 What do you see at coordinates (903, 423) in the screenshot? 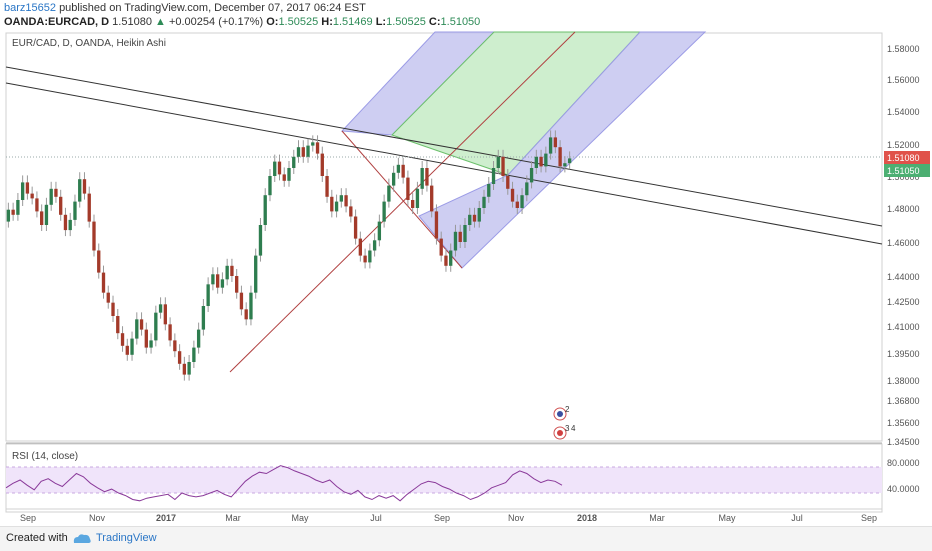
I see `y-tick-label: 1.35600` at bounding box center [903, 423].